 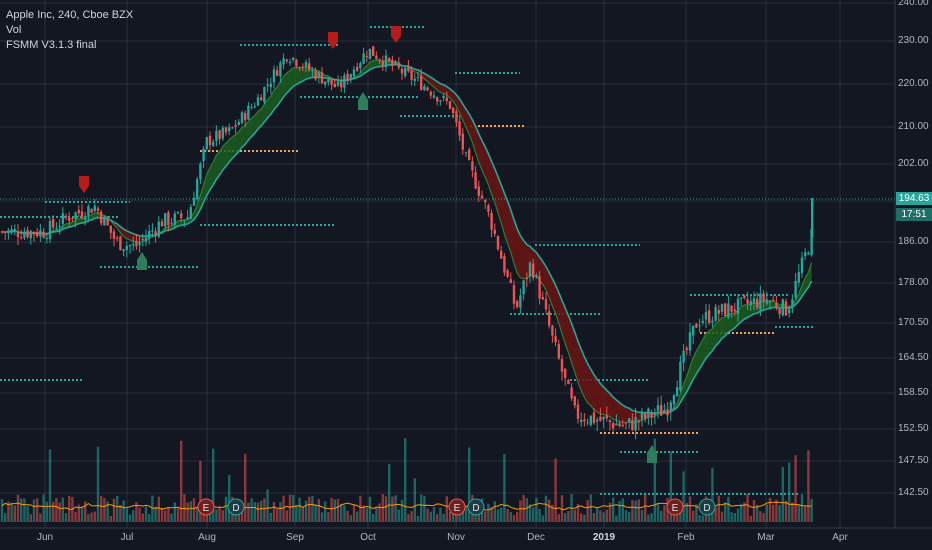 I want to click on price-tick-label: 142.50, so click(x=913, y=492).